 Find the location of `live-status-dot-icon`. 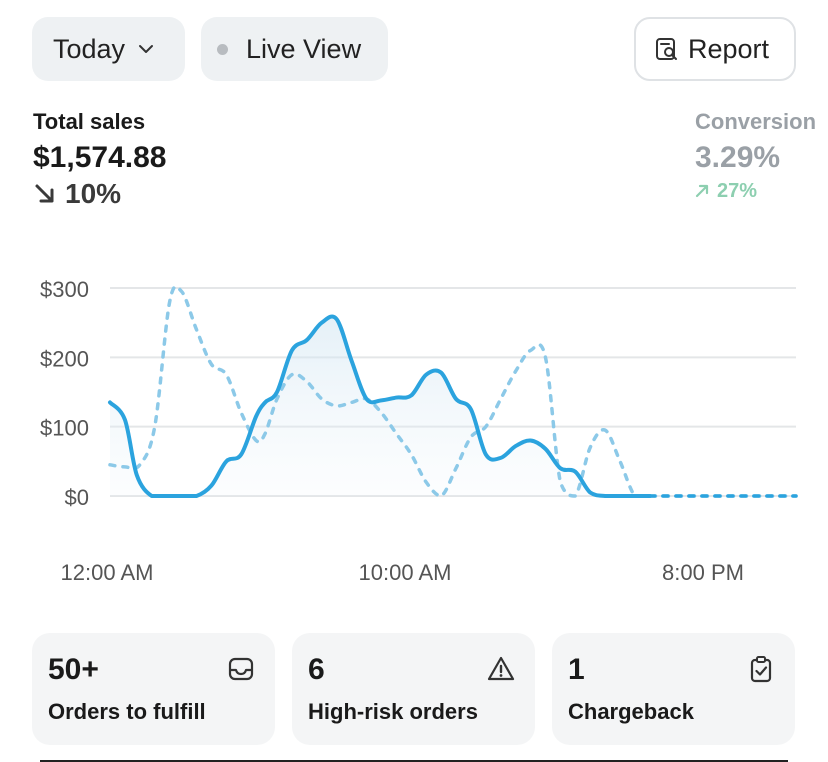

live-status-dot-icon is located at coordinates (222, 49).